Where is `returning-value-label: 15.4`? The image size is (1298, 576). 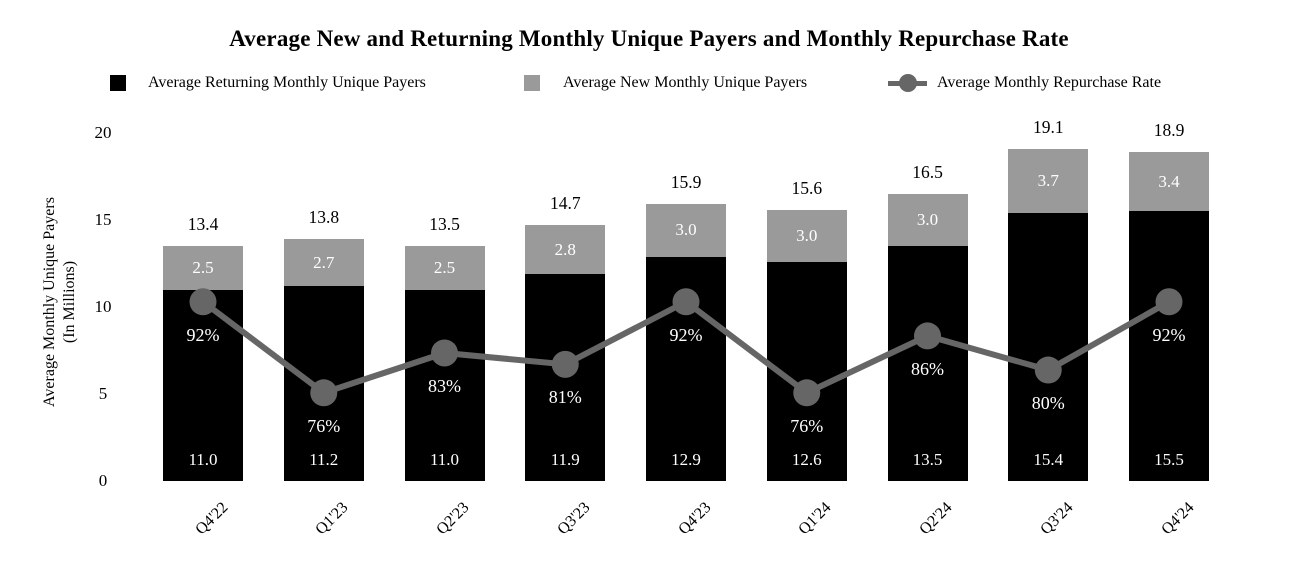 returning-value-label: 15.4 is located at coordinates (1048, 459).